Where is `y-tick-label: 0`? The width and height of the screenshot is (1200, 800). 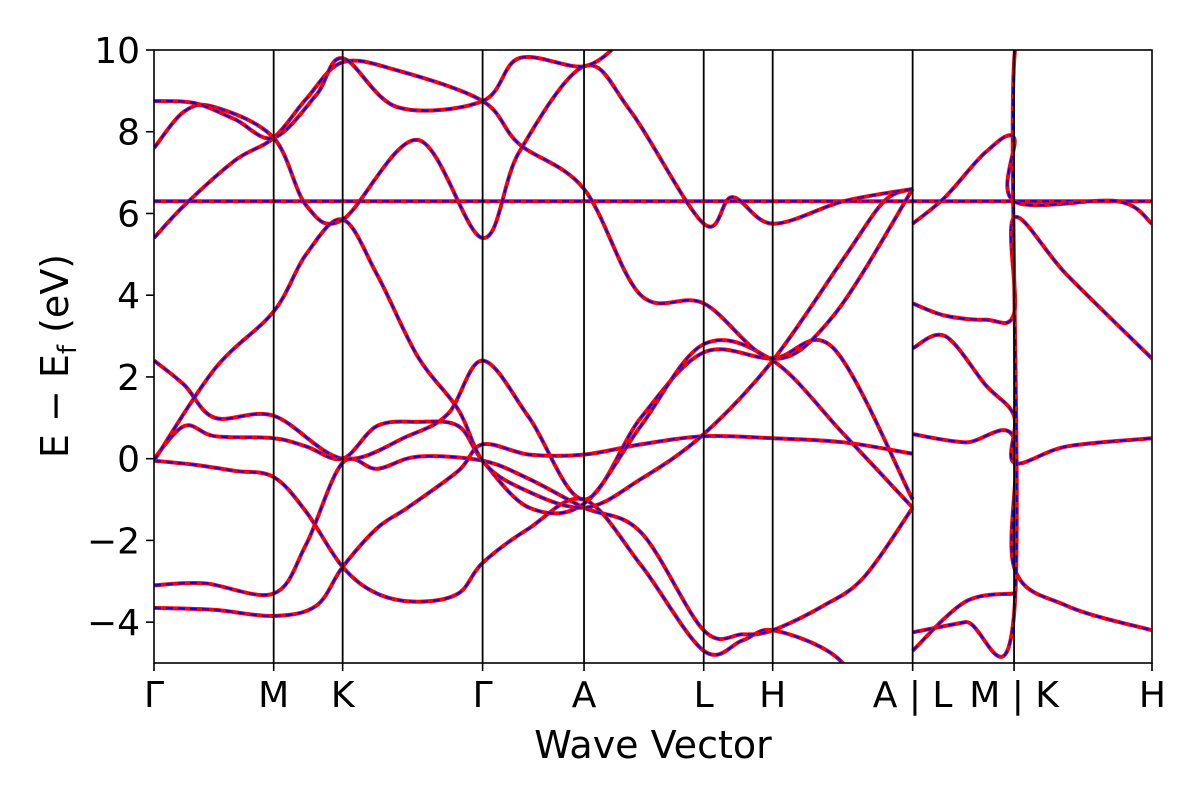 y-tick-label: 0 is located at coordinates (128, 460).